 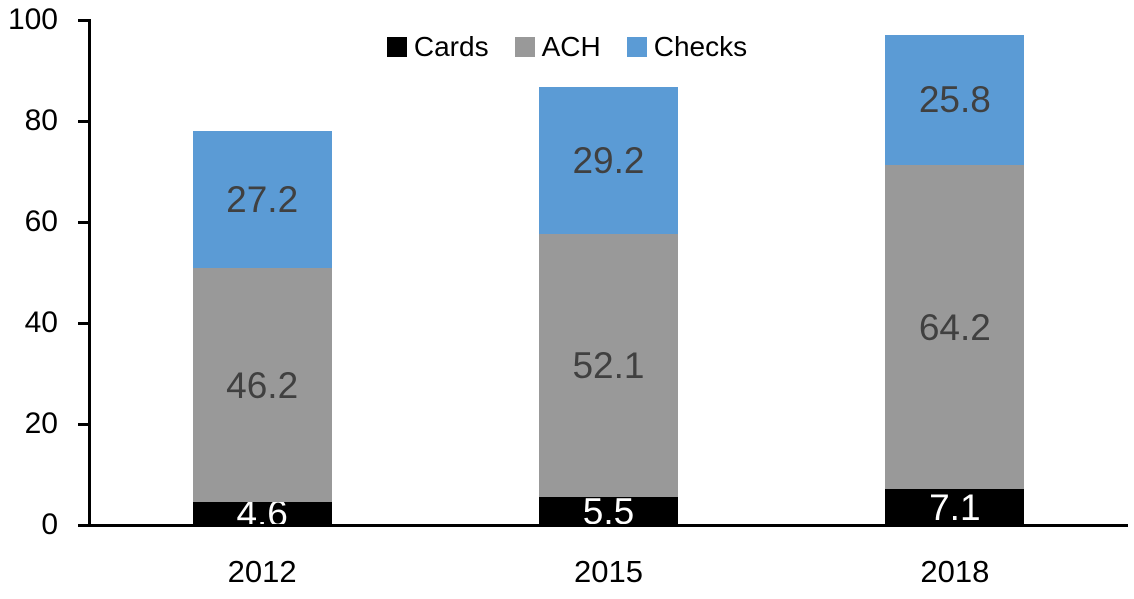 I want to click on data-label-checks-2018: 25.8, so click(x=954, y=100).